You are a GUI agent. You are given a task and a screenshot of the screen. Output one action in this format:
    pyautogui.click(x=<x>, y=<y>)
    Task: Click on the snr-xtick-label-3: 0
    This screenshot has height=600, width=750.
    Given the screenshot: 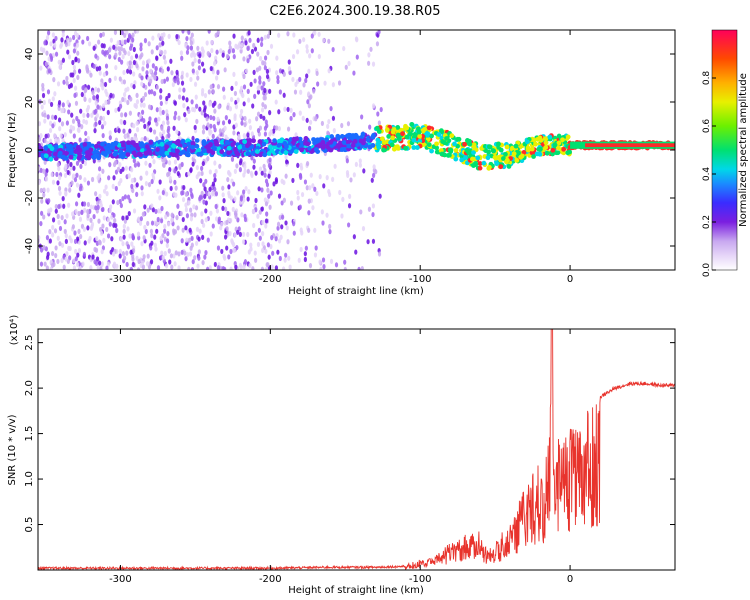 What is the action you would take?
    pyautogui.click(x=570, y=579)
    